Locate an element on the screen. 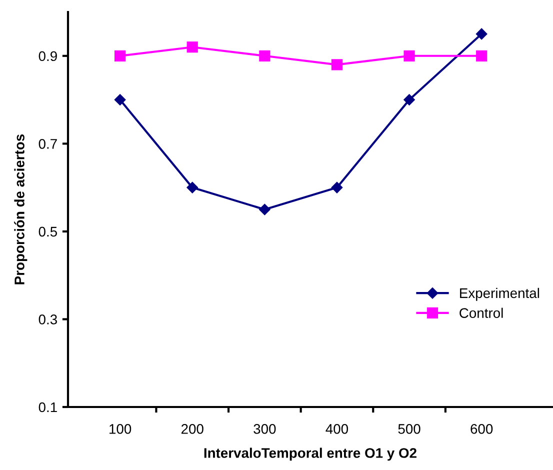 This screenshot has height=470, width=553. y-tick-label: 0.1 is located at coordinates (47, 407).